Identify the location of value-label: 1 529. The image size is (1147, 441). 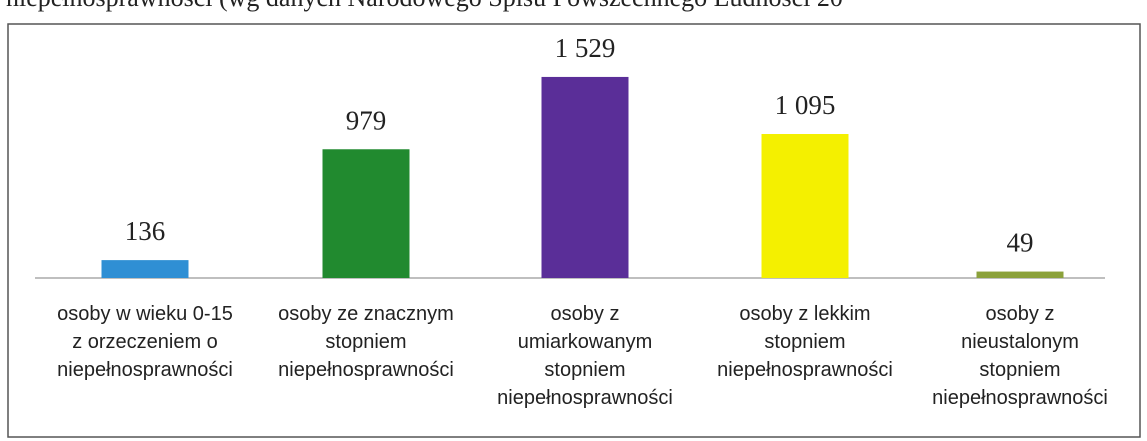
(585, 48).